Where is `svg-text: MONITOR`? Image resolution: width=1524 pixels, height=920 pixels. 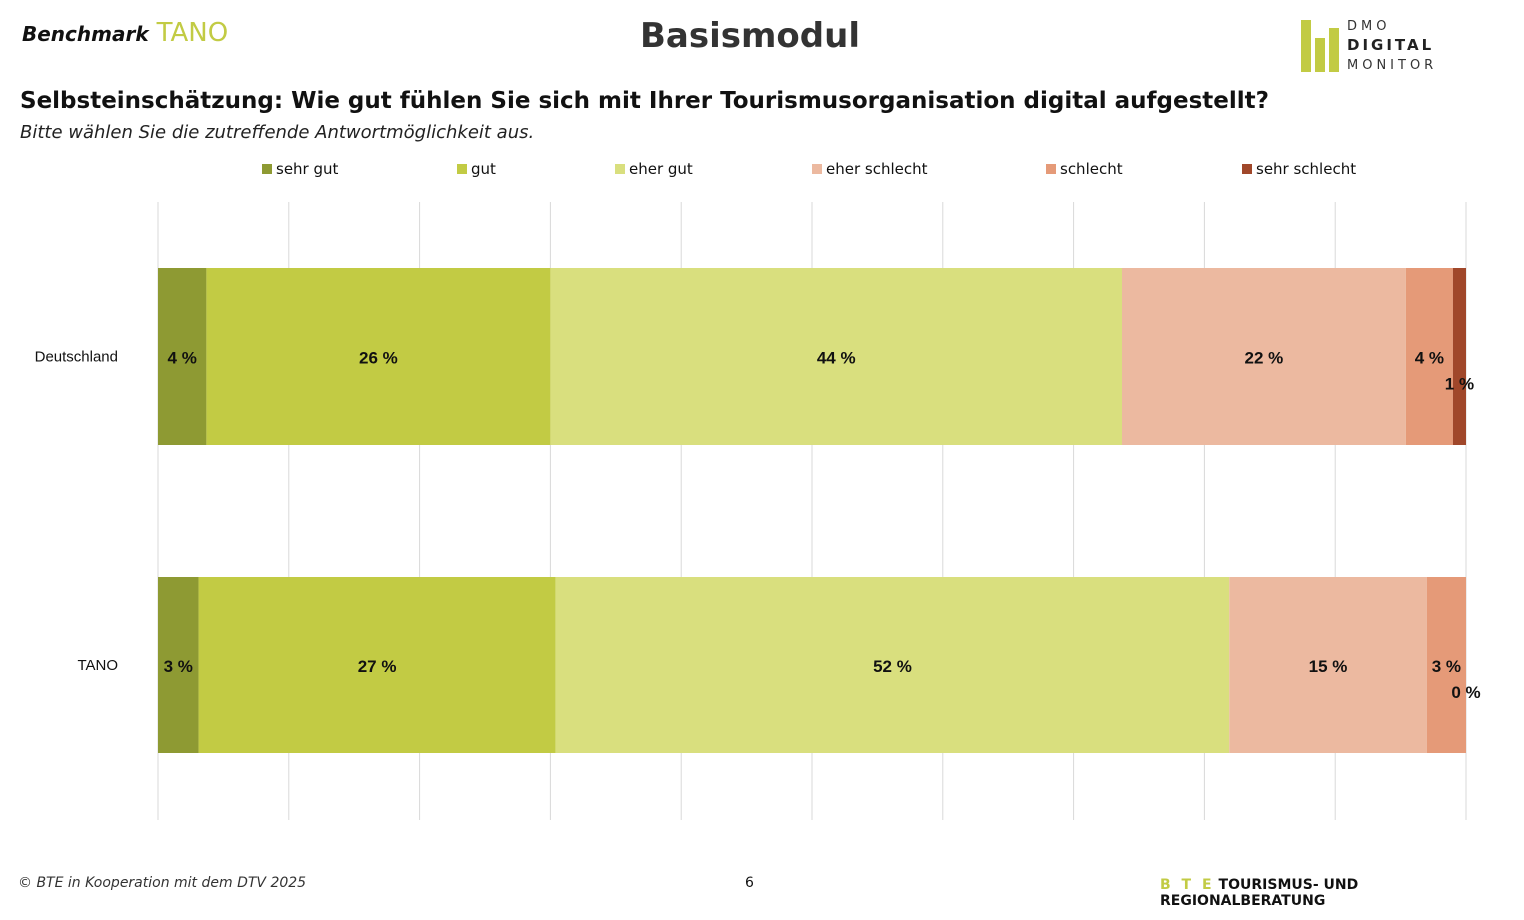
svg-text: MONITOR is located at coordinates (1392, 65).